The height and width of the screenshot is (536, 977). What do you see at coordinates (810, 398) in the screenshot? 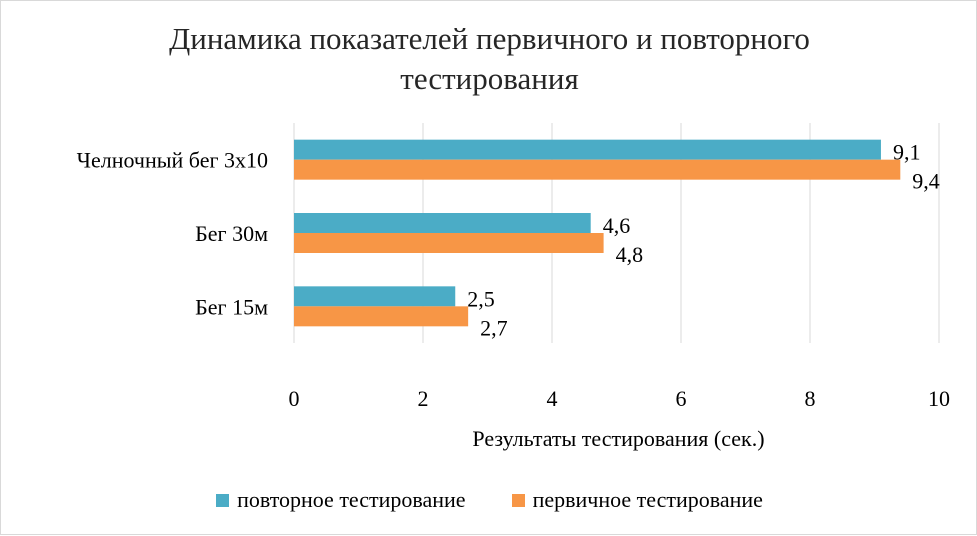
I see `x-tick-label-4: 8` at bounding box center [810, 398].